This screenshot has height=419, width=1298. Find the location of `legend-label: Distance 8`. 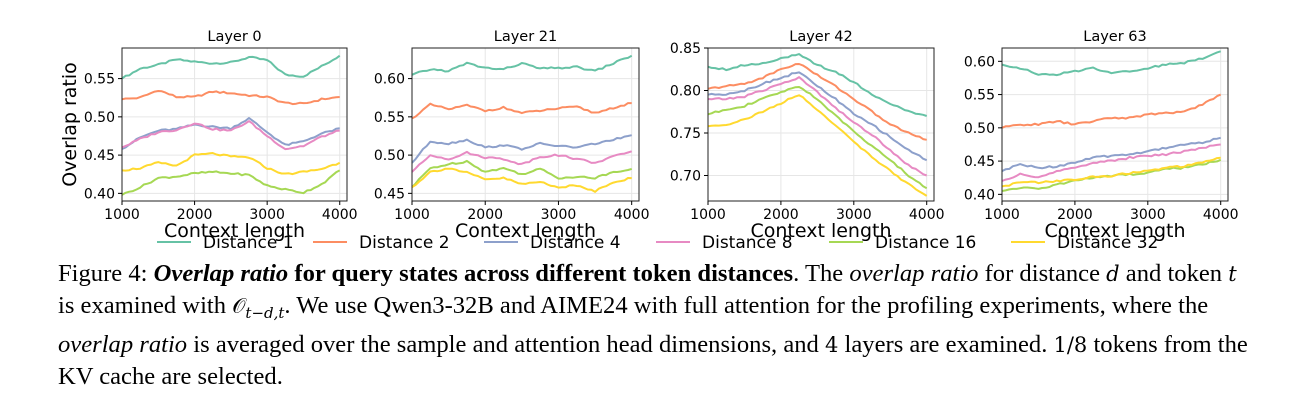

legend-label: Distance 8 is located at coordinates (747, 243).